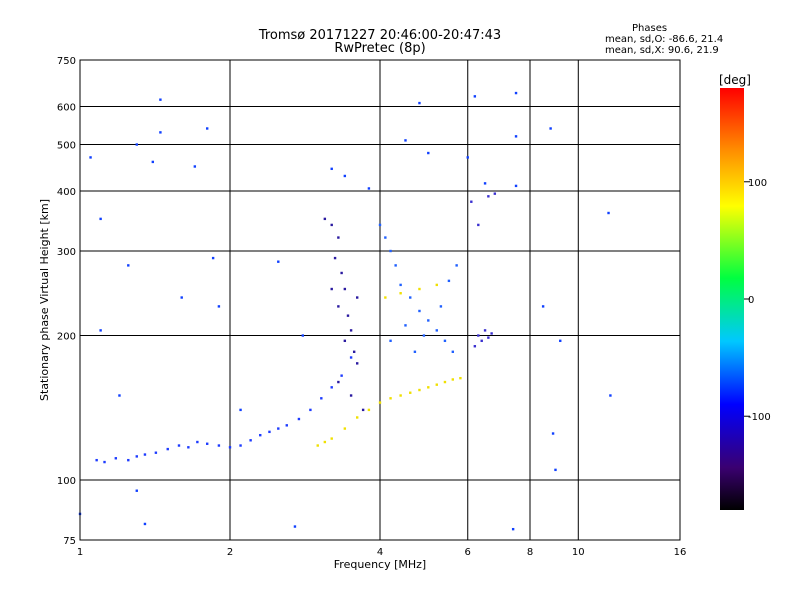  What do you see at coordinates (80, 552) in the screenshot?
I see `x-tick-label: 1` at bounding box center [80, 552].